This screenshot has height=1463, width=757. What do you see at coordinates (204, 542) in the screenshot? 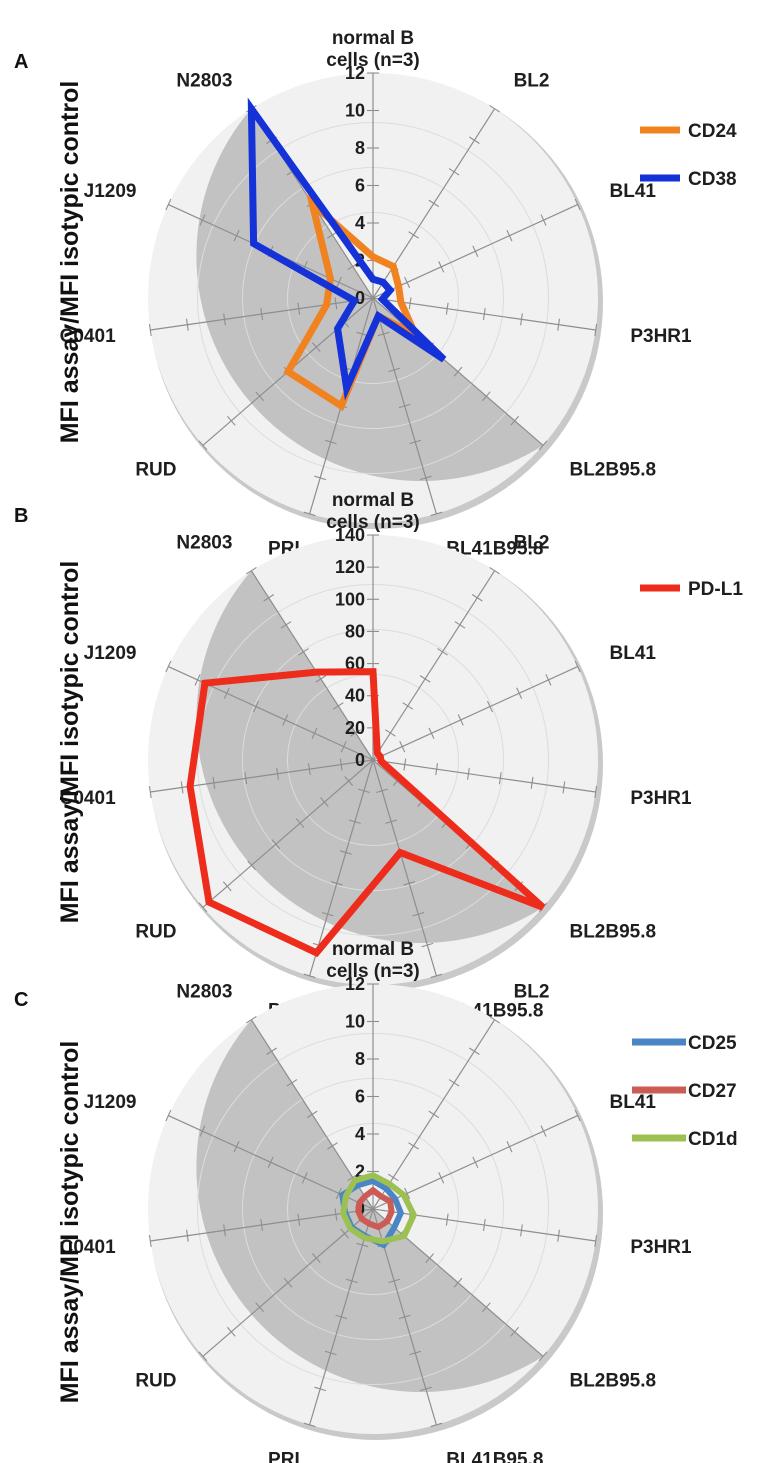
I see `category-label: N2803` at bounding box center [204, 542].